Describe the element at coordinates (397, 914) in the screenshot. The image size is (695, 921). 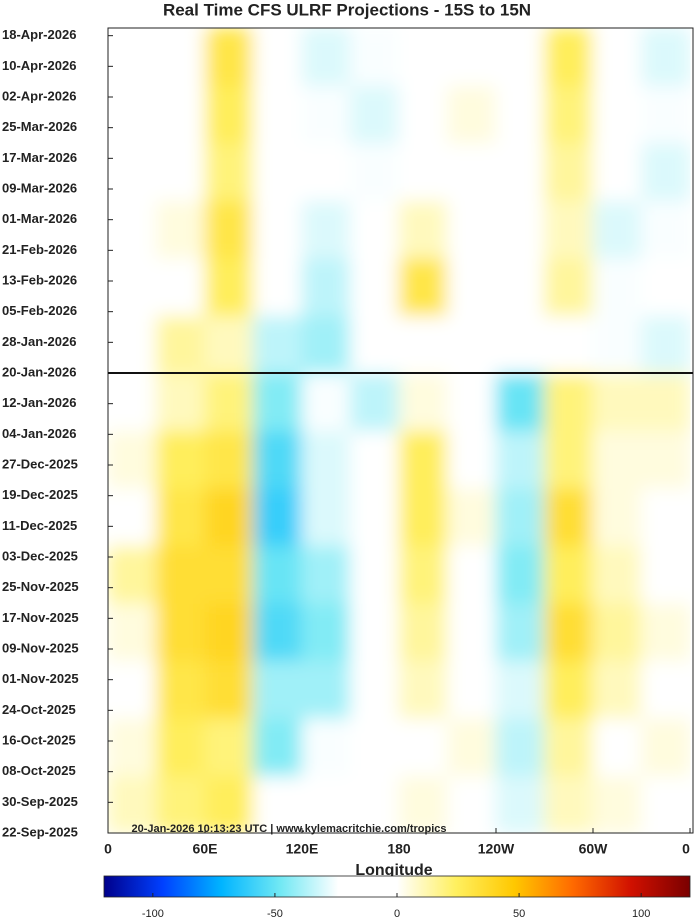
I see `colorbar-tick-label: 0` at that location.